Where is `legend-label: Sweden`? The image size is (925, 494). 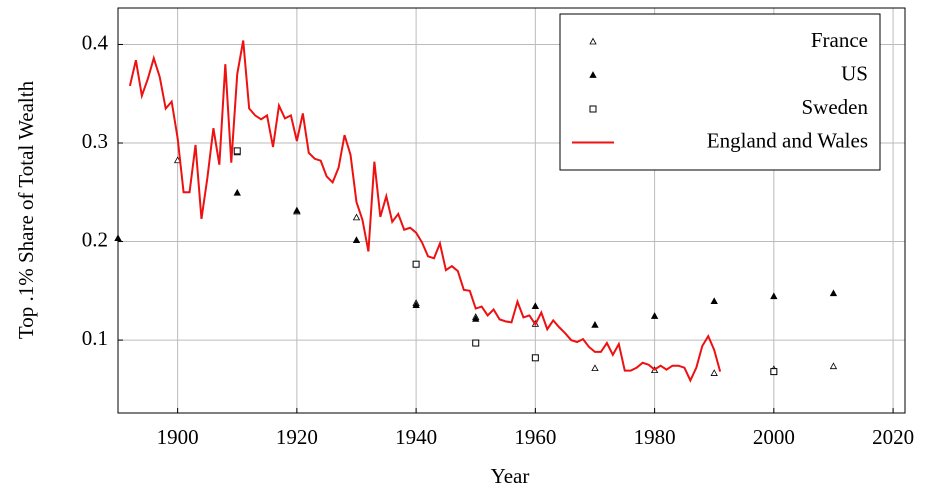
legend-label: Sweden is located at coordinates (835, 107).